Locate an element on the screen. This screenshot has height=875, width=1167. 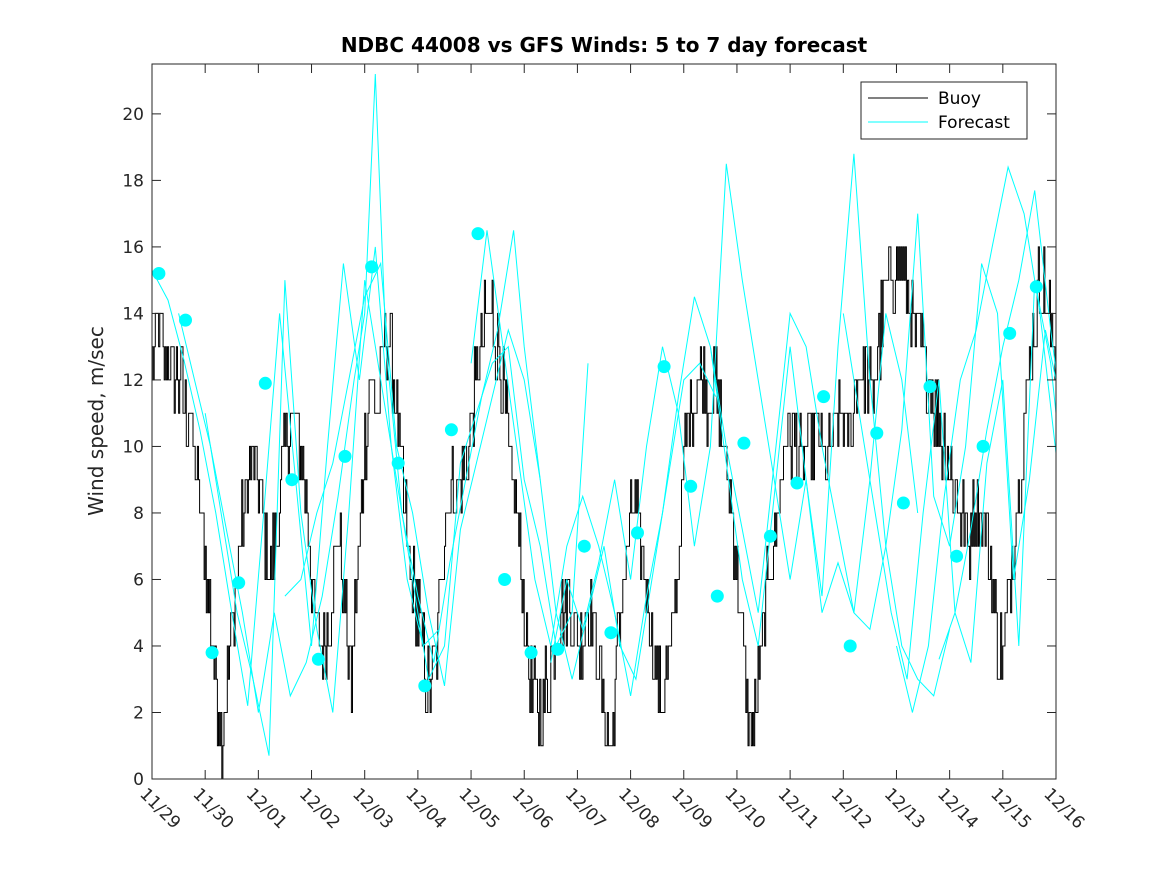
legend-box is located at coordinates (944, 110).